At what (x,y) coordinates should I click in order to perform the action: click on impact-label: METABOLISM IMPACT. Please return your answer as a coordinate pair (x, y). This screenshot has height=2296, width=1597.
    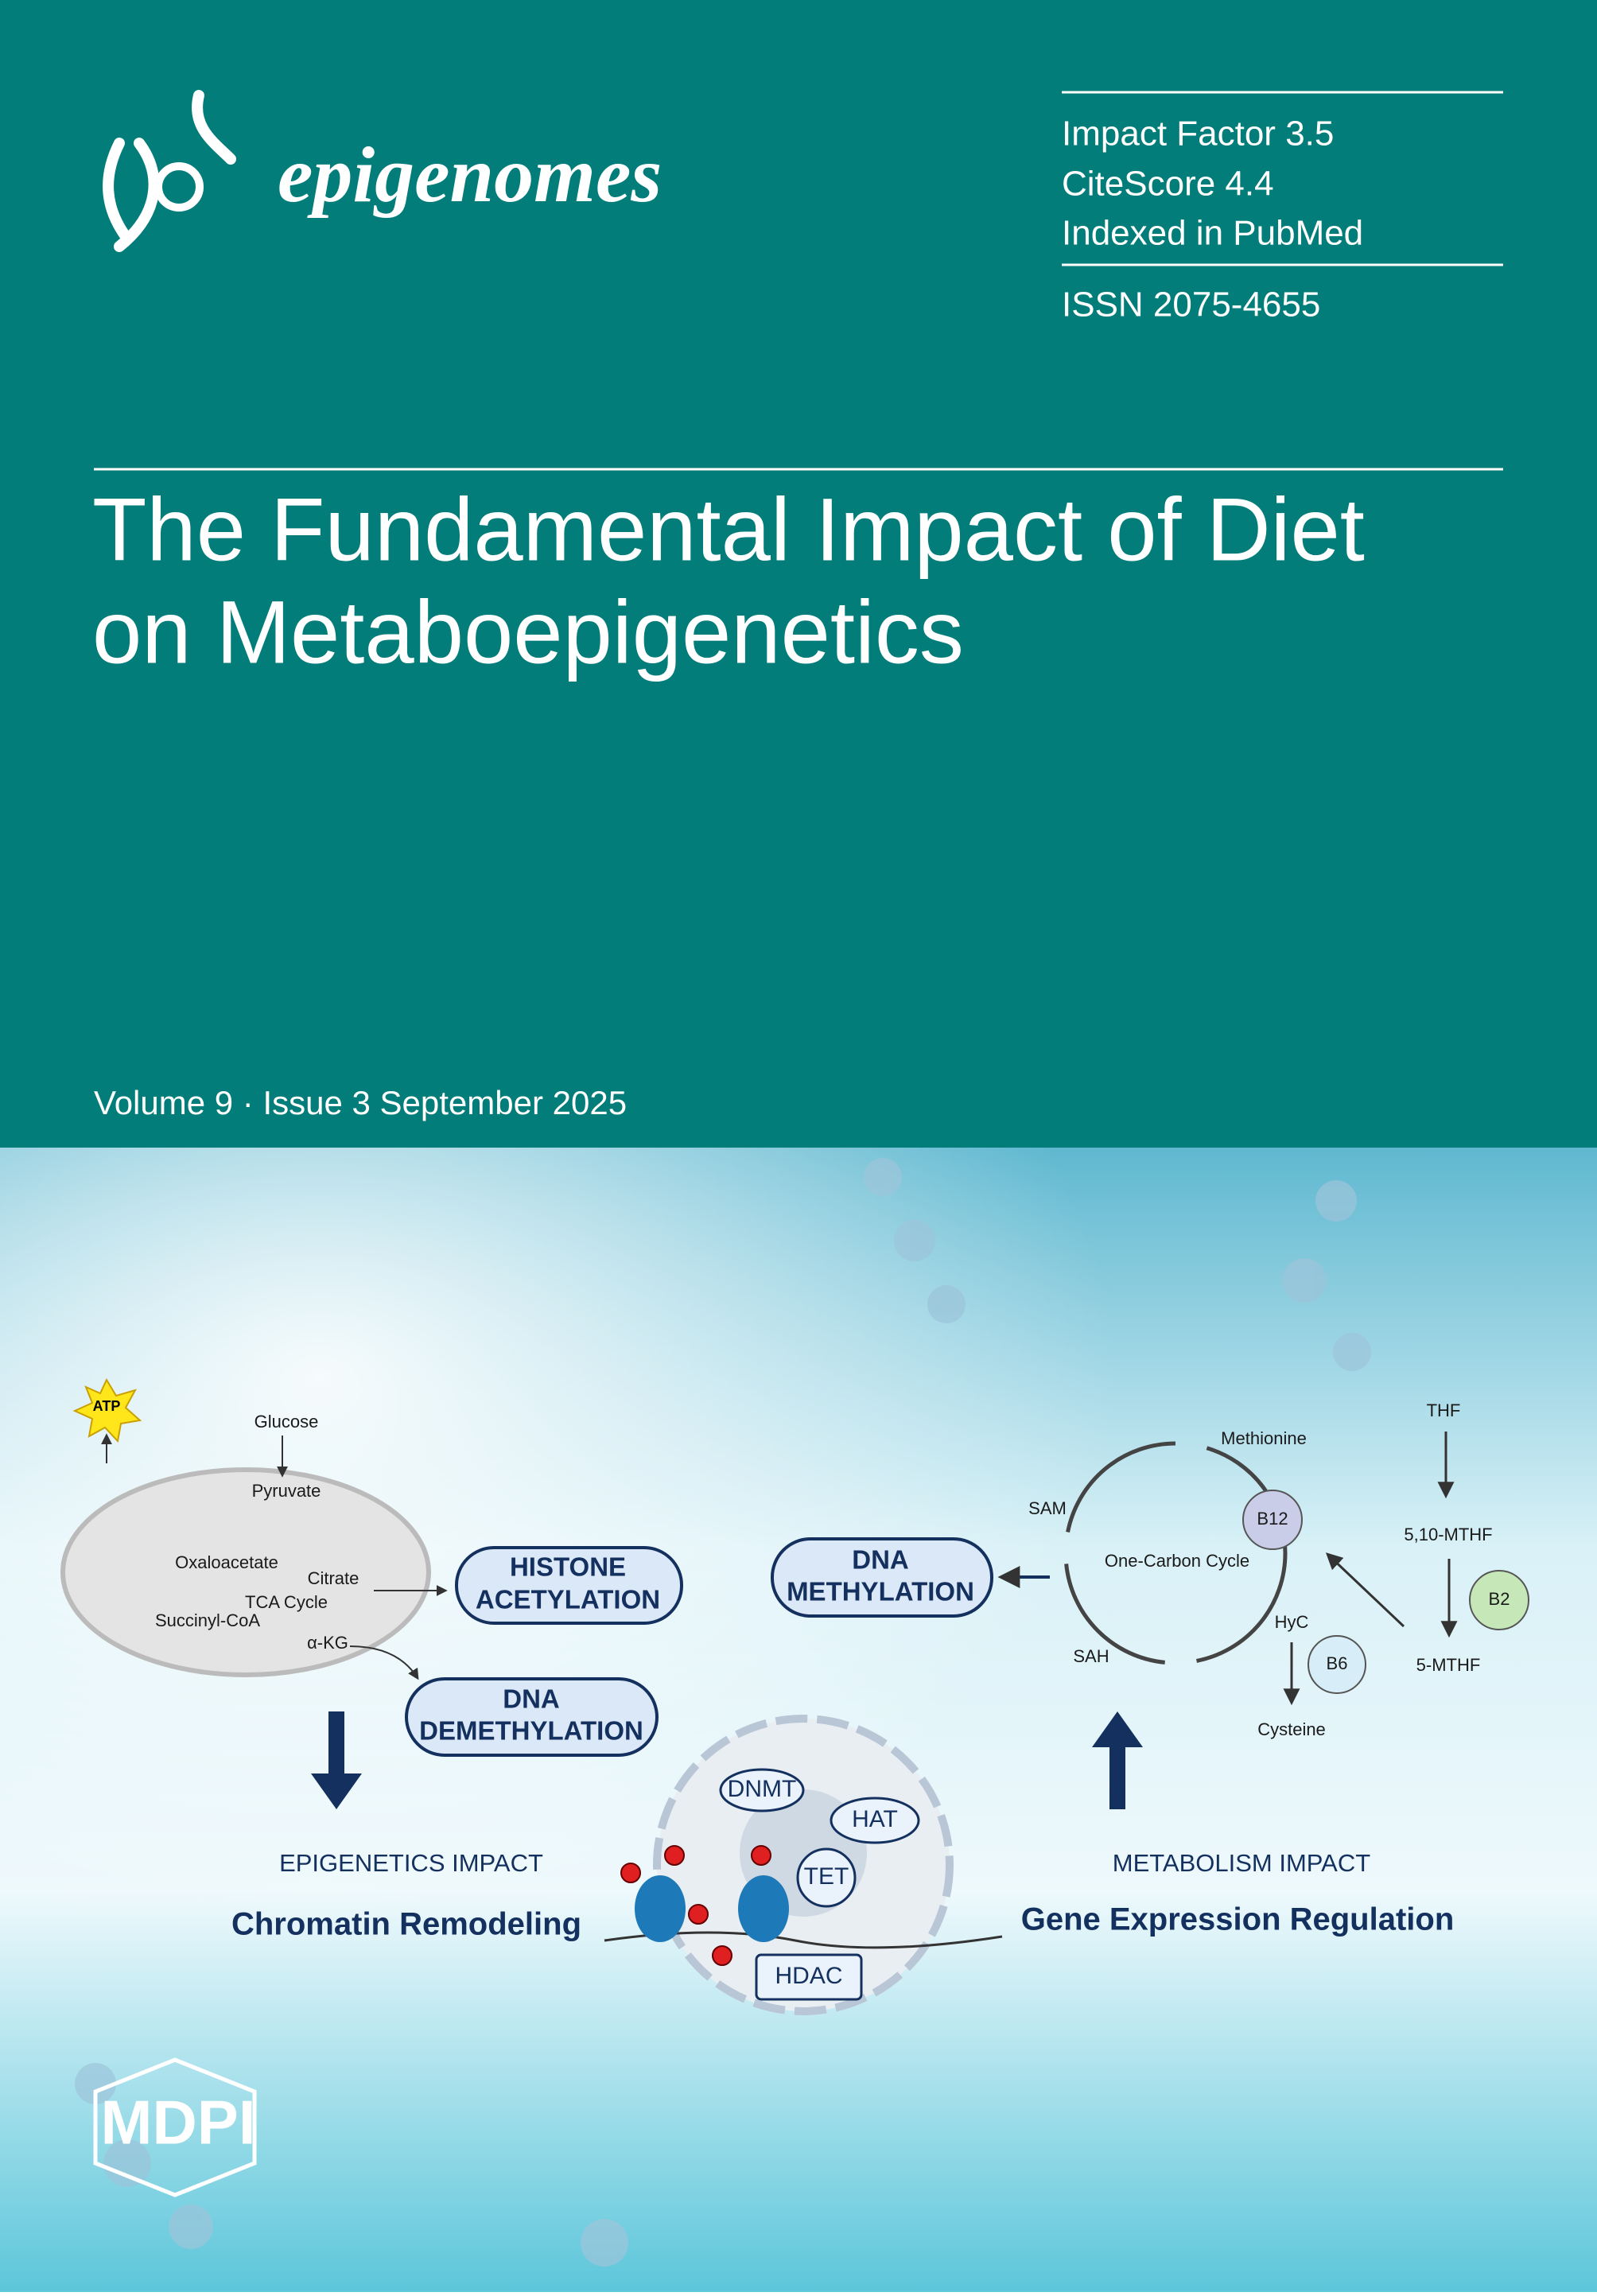
    Looking at the image, I should click on (1241, 1863).